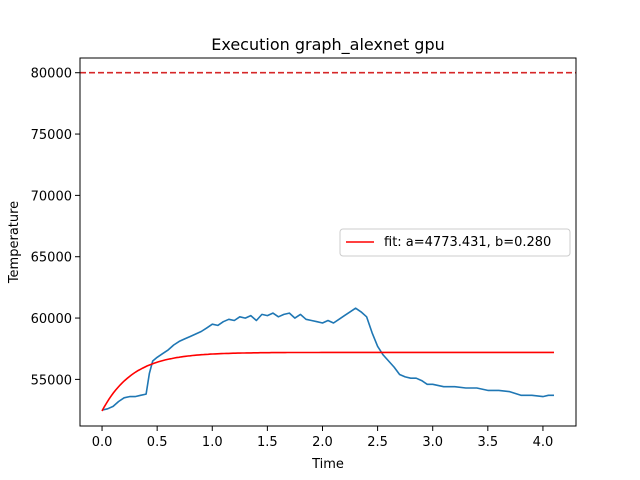 The width and height of the screenshot is (640, 480). I want to click on chart-title: Execution graph_alexnet gpu, so click(328, 45).